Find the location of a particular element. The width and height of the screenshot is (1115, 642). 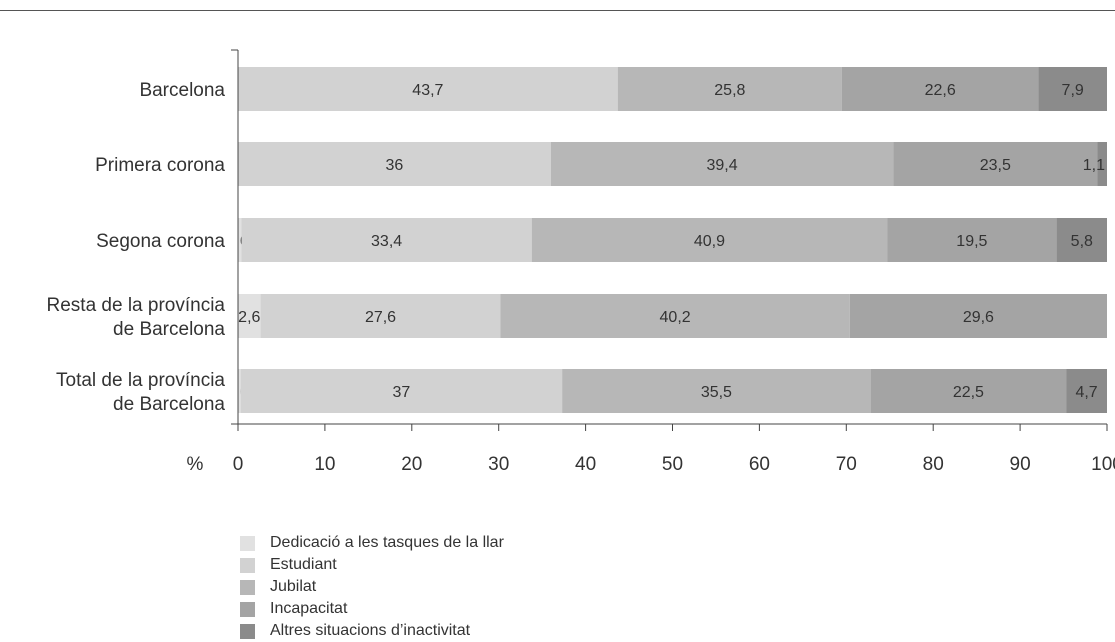

x-axis-label: % is located at coordinates (195, 464).